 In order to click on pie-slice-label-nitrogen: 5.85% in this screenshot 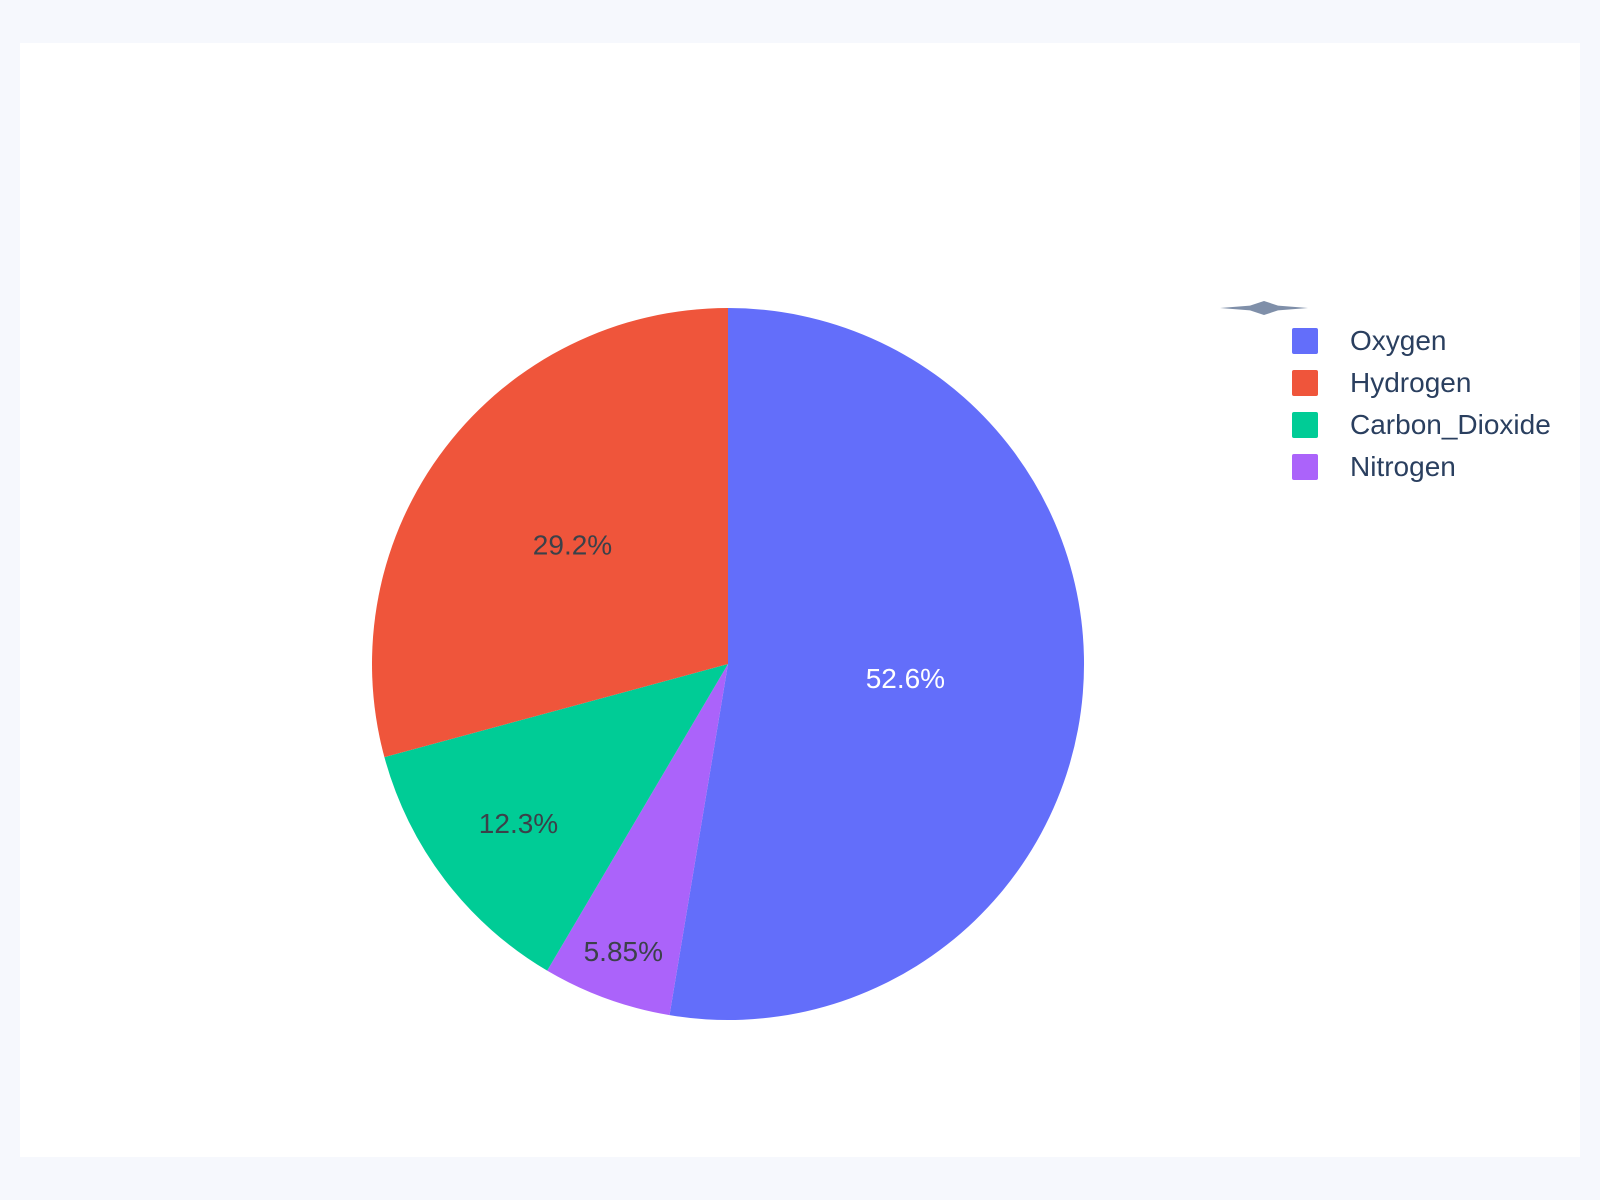, I will do `click(623, 951)`.